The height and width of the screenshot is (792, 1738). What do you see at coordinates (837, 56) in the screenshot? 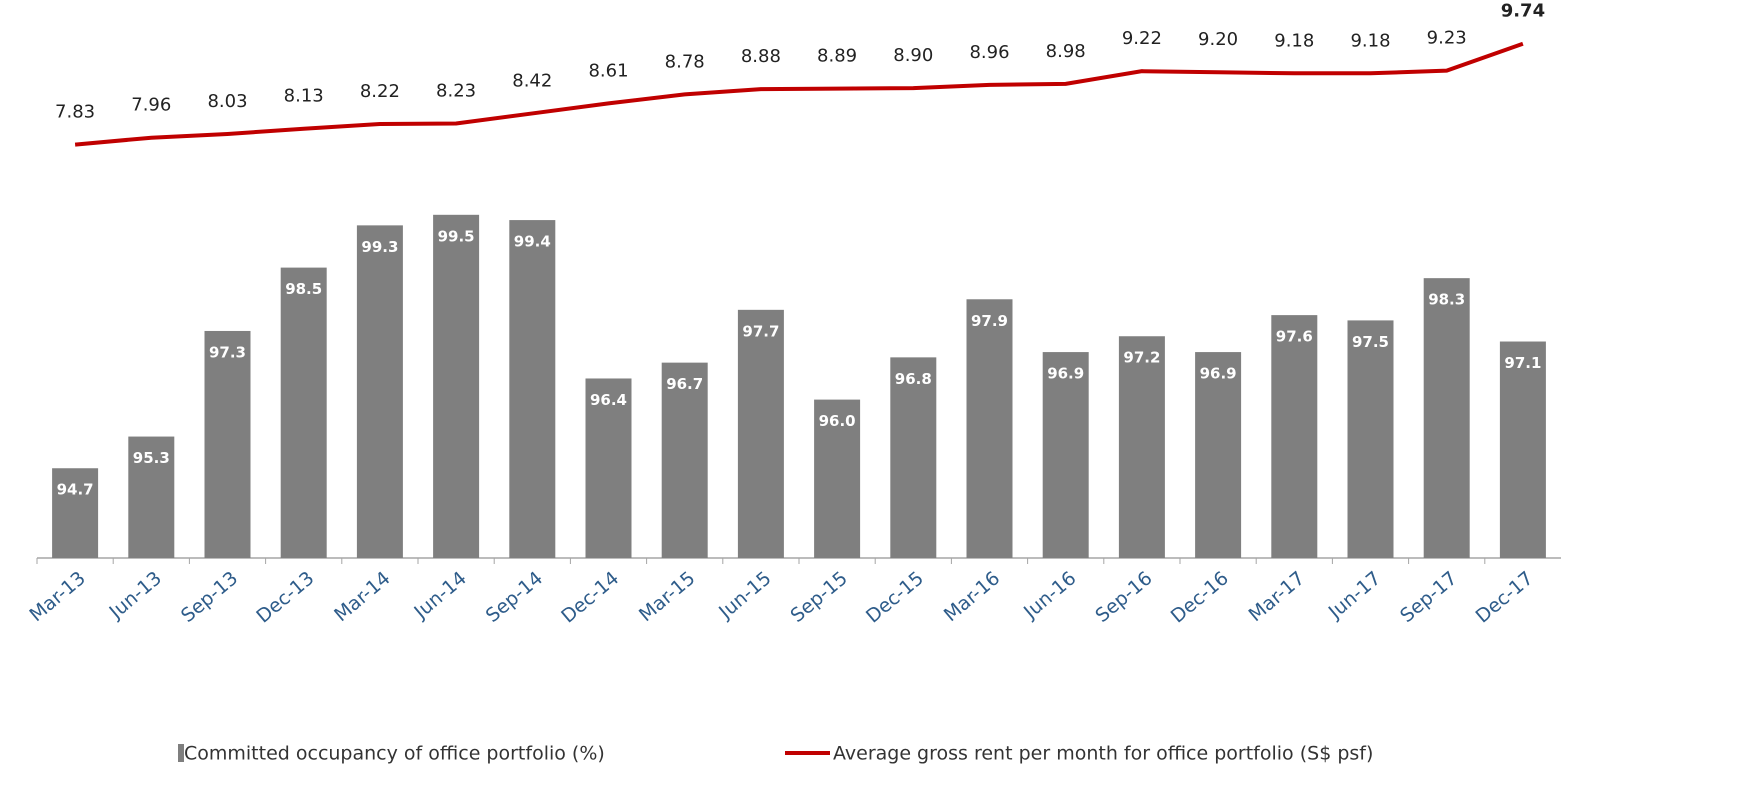
I see `line-label: 8.89` at bounding box center [837, 56].